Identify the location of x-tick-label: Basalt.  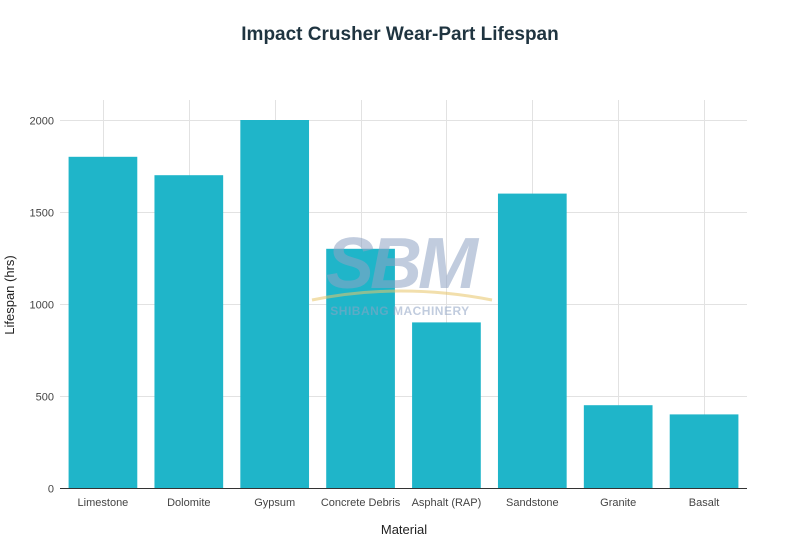
(704, 503).